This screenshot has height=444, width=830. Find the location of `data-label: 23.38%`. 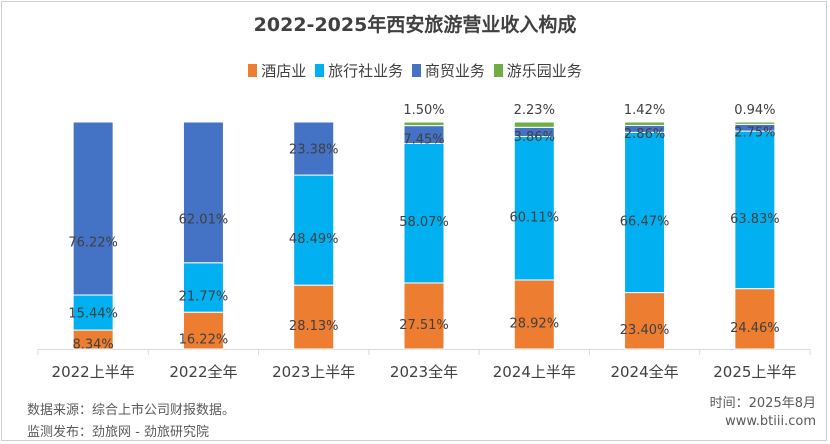

data-label: 23.38% is located at coordinates (314, 150).